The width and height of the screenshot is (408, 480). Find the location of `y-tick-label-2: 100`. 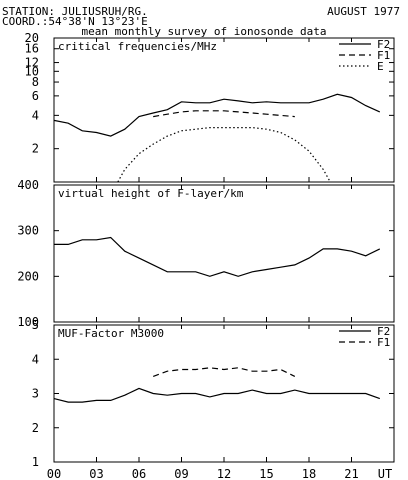

y-tick-label-2: 100 is located at coordinates (28, 322).